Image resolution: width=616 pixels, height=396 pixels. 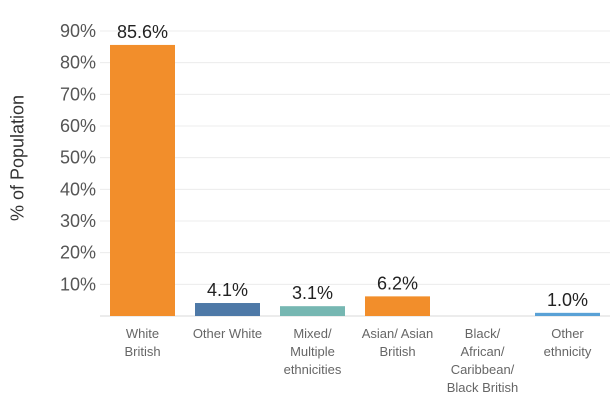 What do you see at coordinates (313, 369) in the screenshot?
I see `category-label-line: ethnicities` at bounding box center [313, 369].